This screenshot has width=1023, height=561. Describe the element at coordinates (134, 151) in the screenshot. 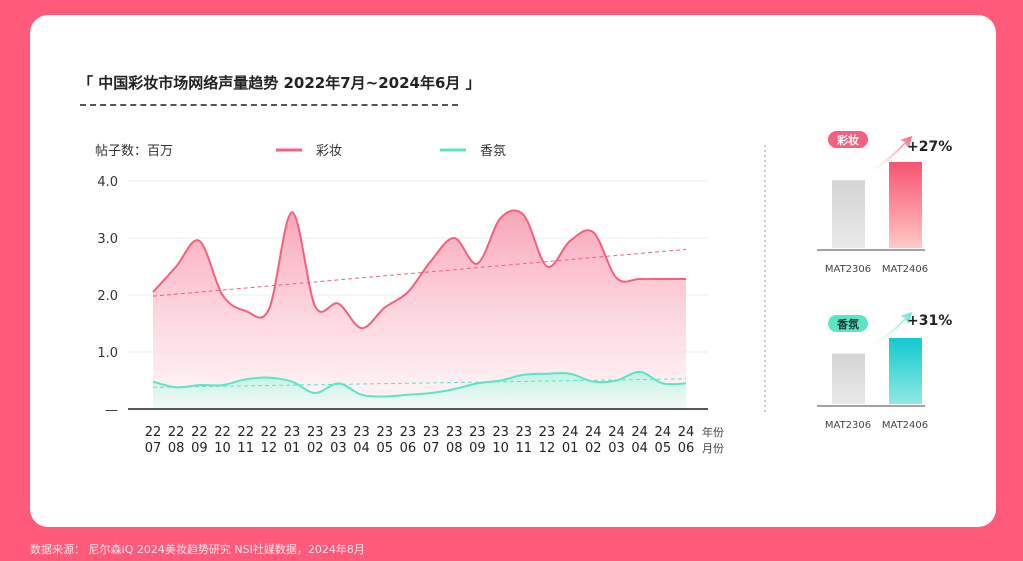

I see `y-axis-label: 帖子数：百万` at that location.